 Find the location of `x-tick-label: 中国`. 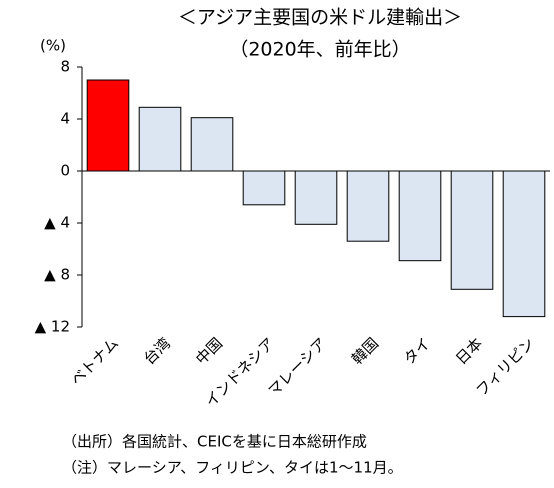

x-tick-label: 中国 is located at coordinates (209, 351).